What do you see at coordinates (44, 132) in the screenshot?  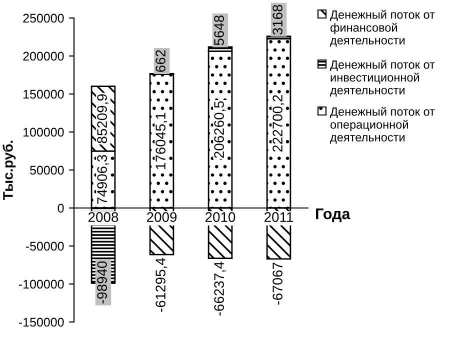 I see `y-tick-label: 100000` at bounding box center [44, 132].